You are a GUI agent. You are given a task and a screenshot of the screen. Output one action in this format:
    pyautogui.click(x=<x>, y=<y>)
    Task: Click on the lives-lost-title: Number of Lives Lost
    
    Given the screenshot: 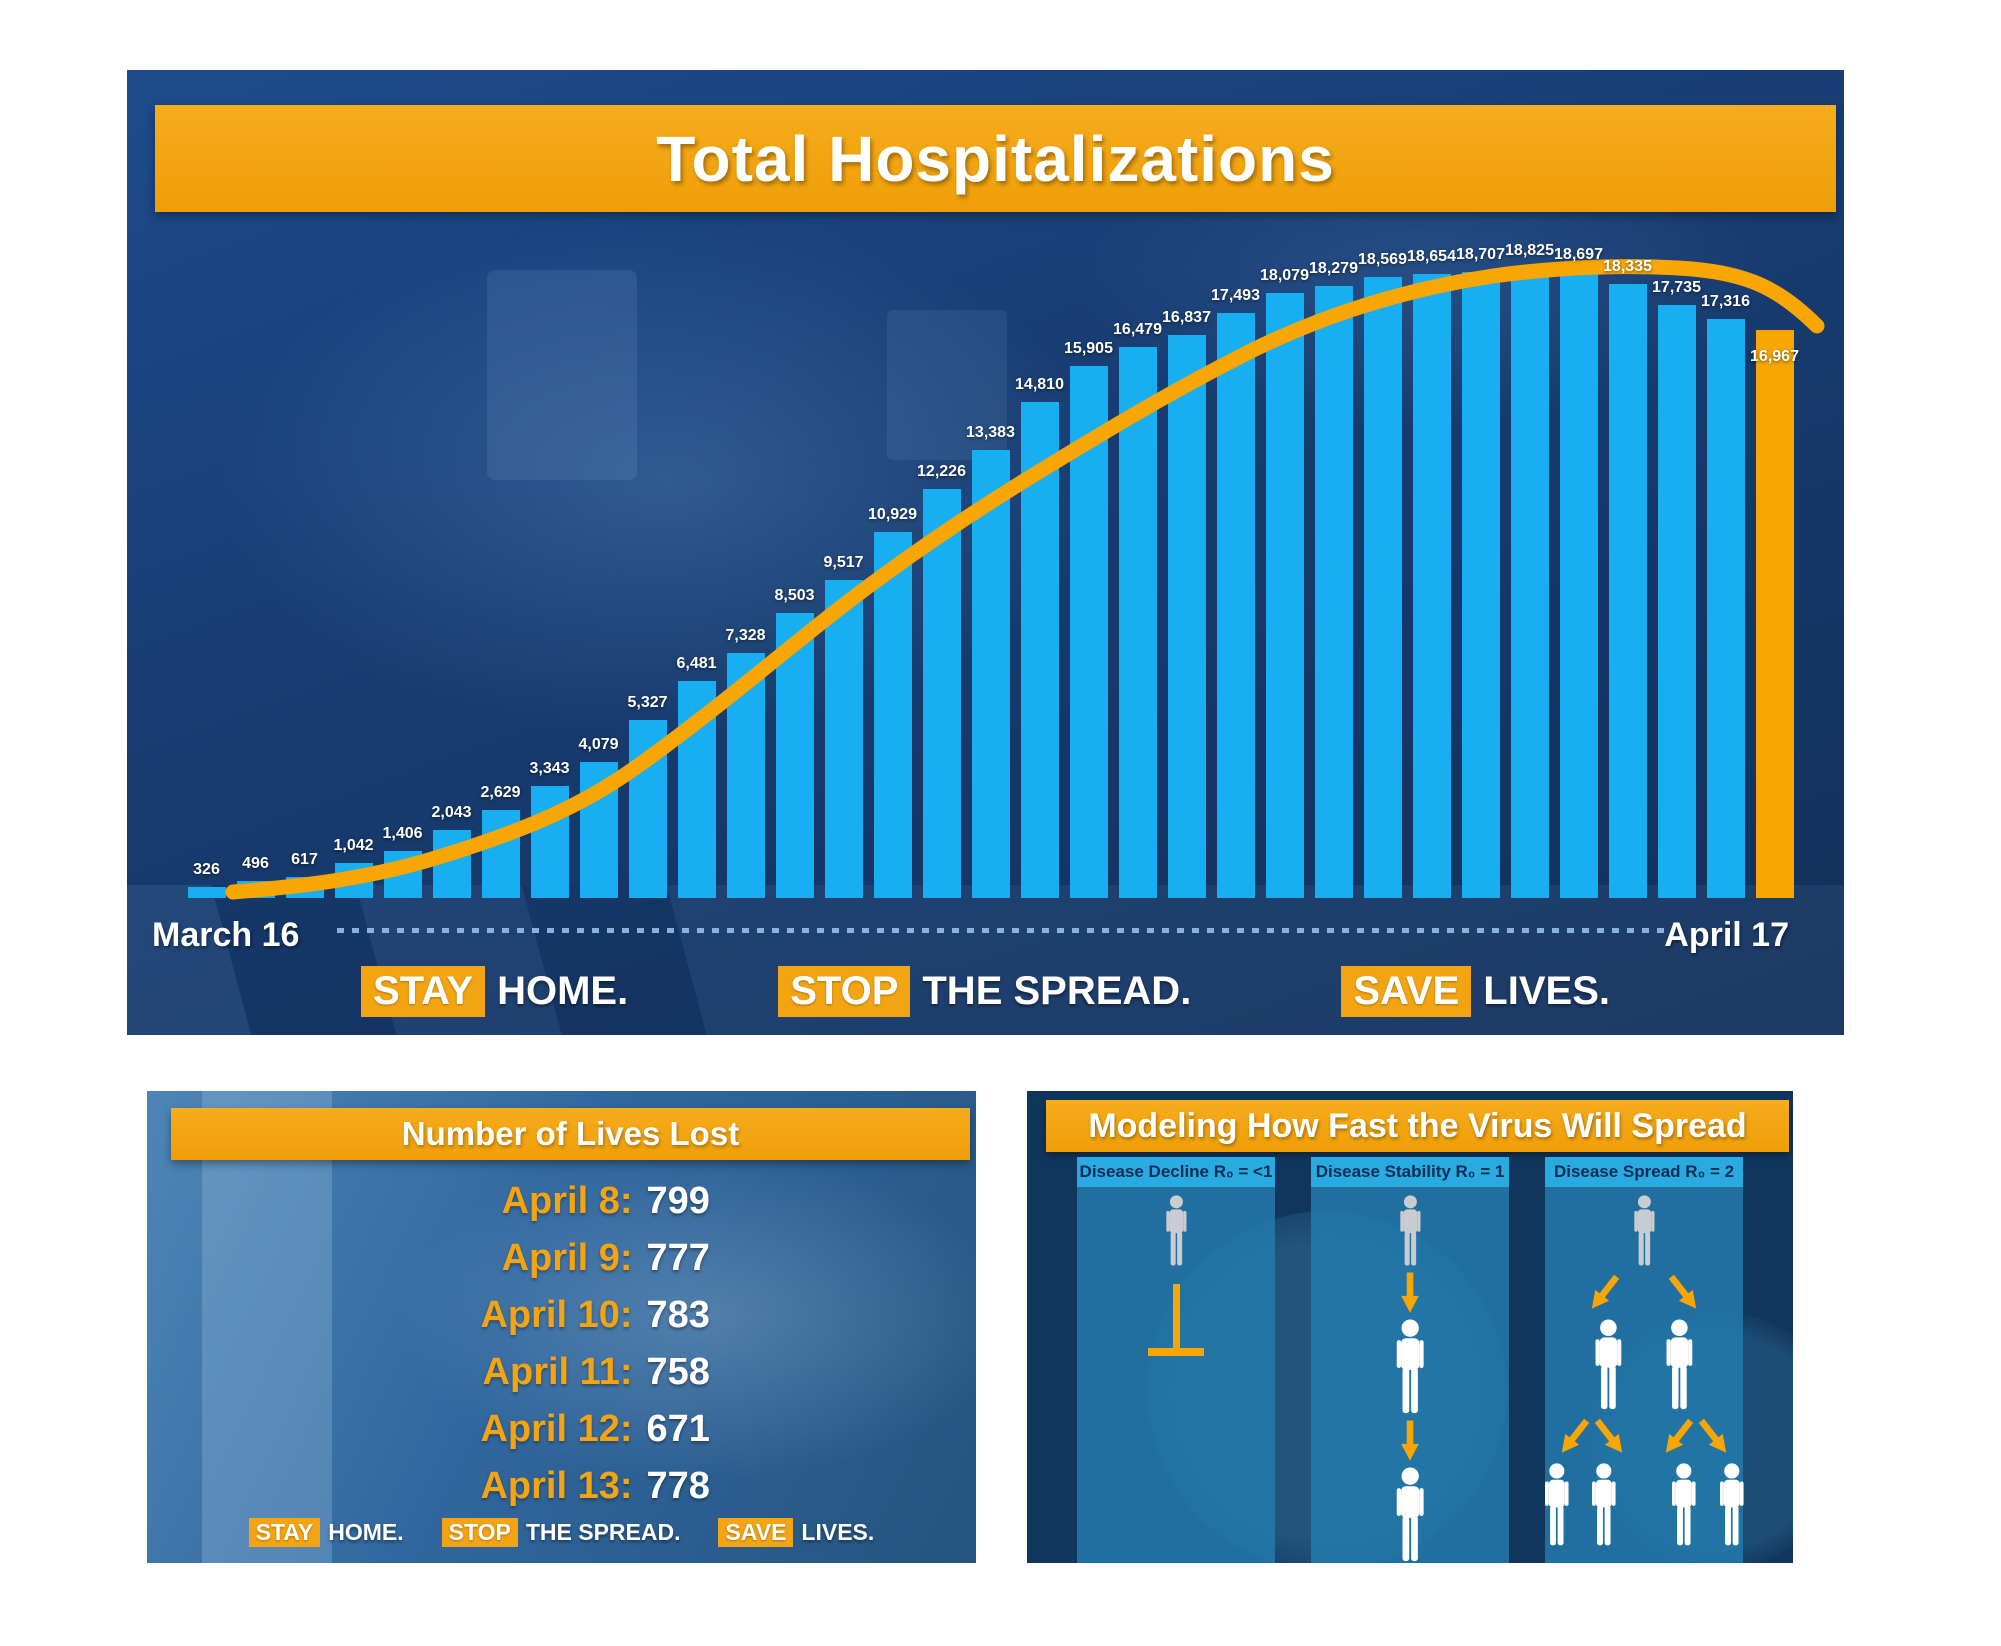 What is the action you would take?
    pyautogui.click(x=570, y=1133)
    